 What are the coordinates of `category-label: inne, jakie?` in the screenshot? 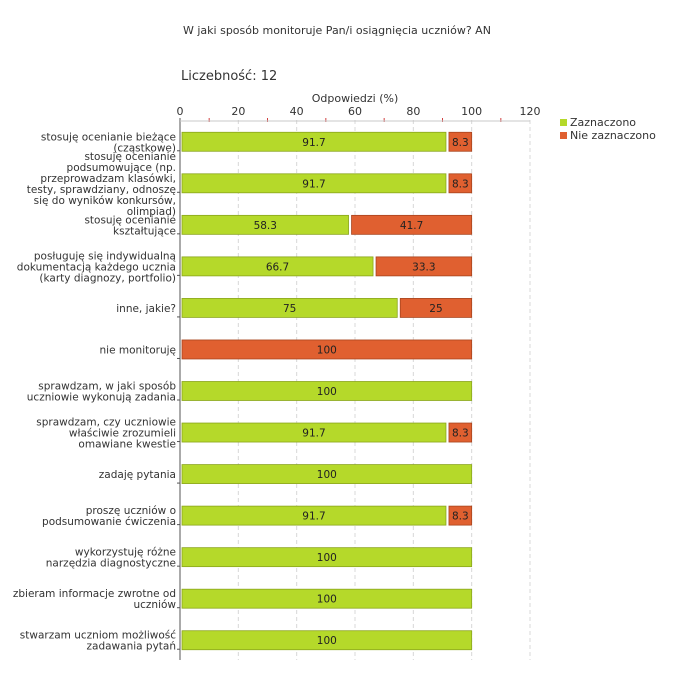 It's located at (146, 309).